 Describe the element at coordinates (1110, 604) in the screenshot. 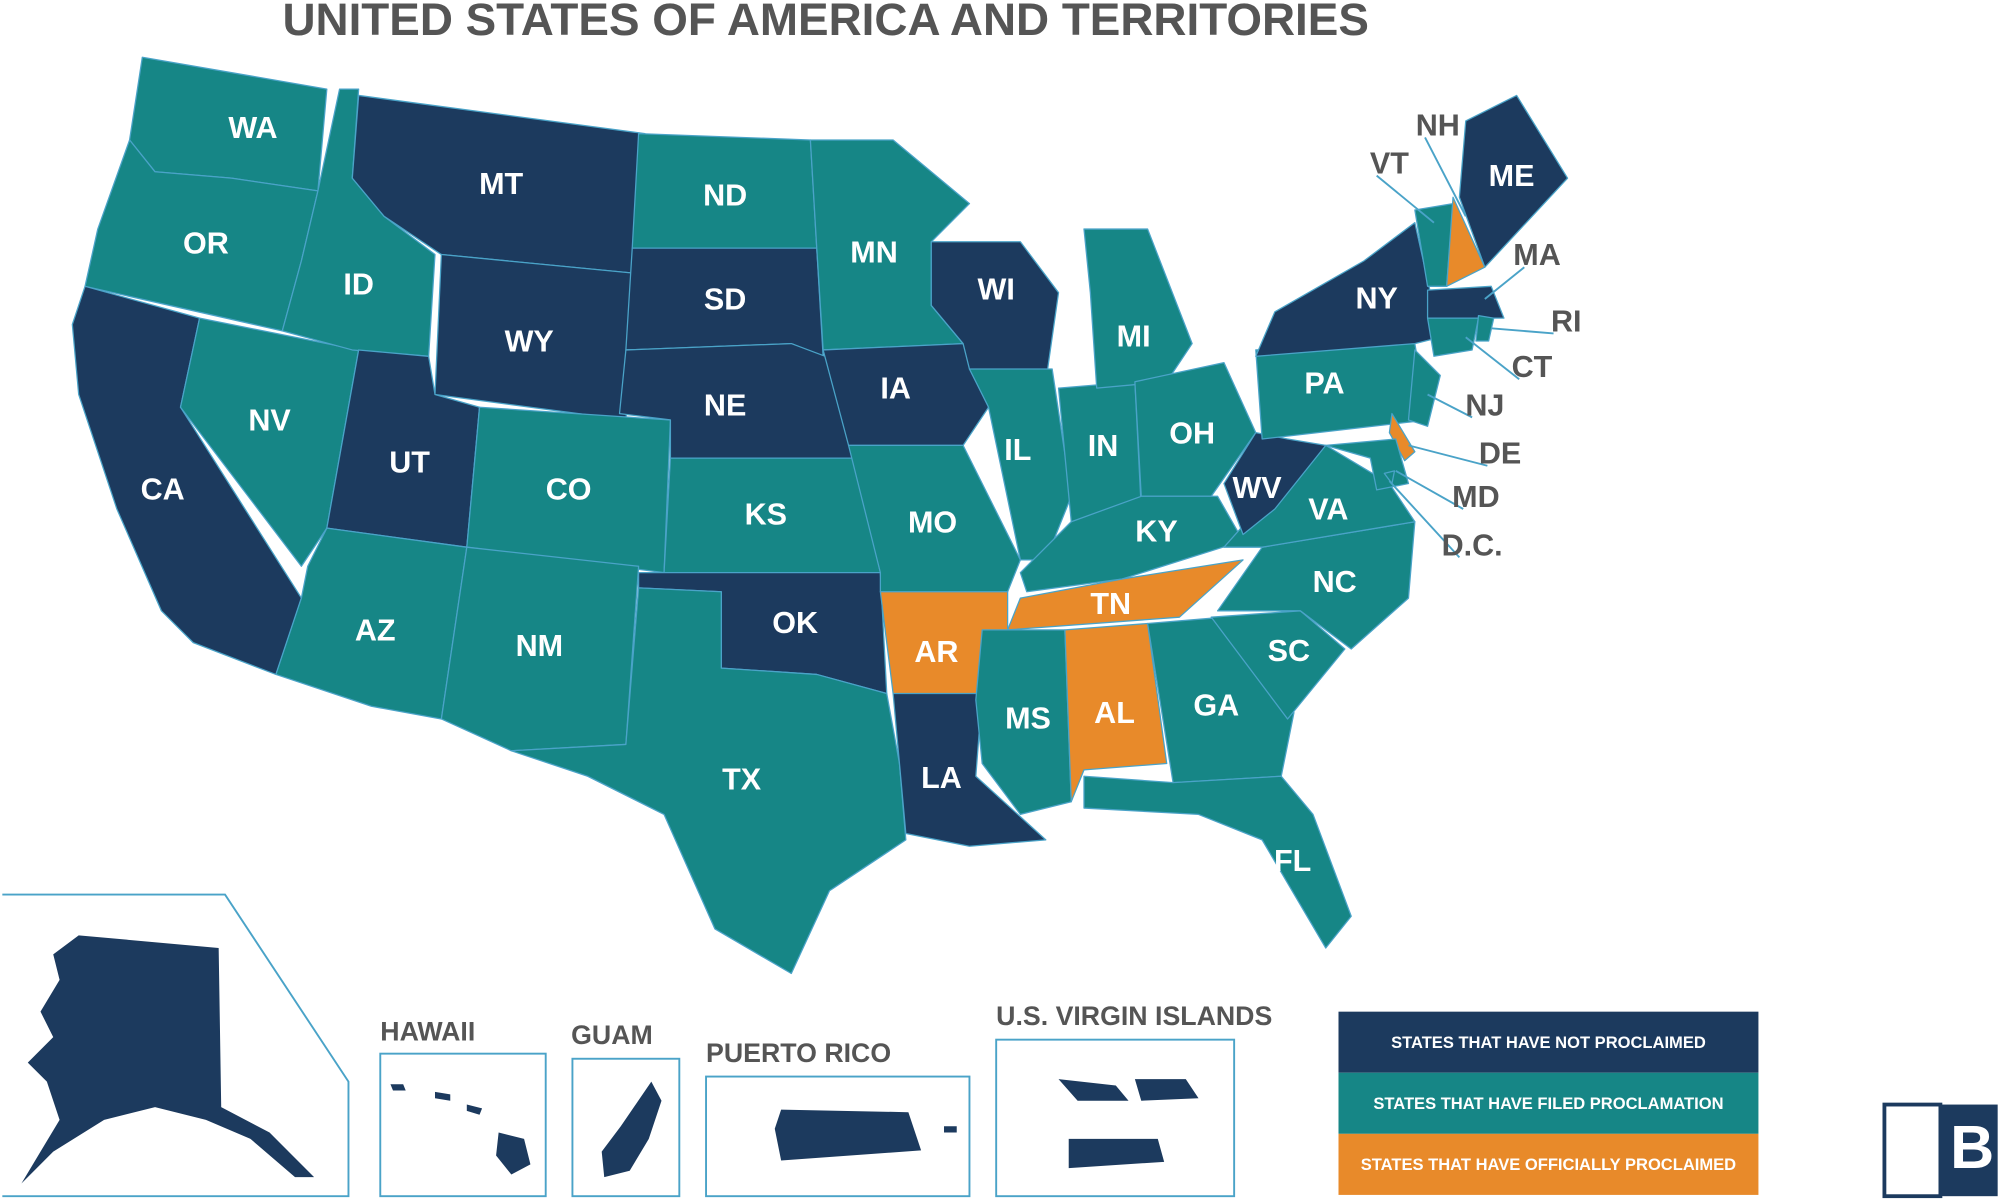

I see `state-label: TN` at that location.